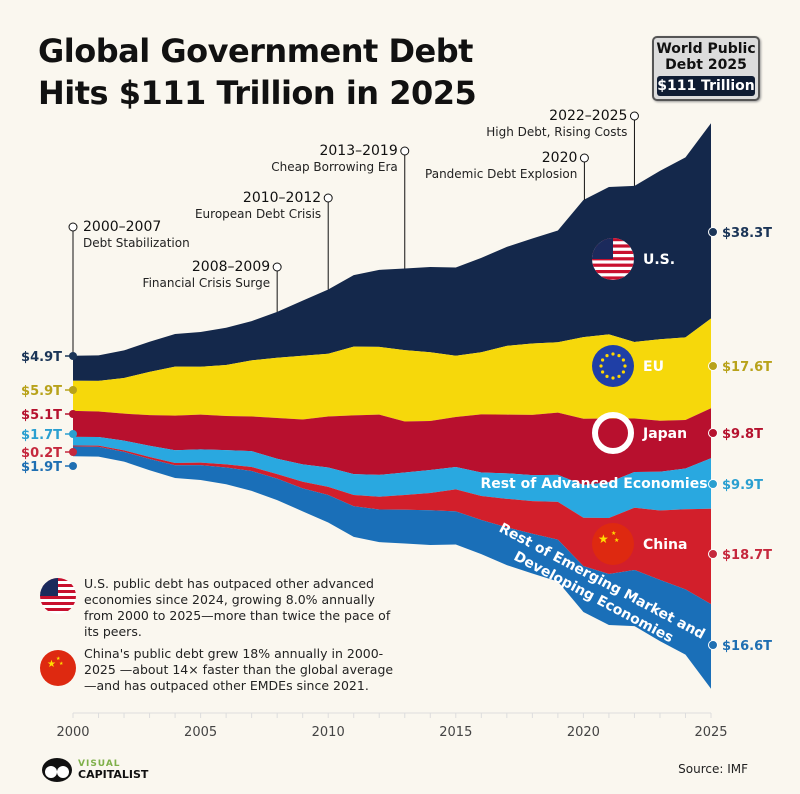 The image size is (800, 794). What do you see at coordinates (653, 367) in the screenshot?
I see `band-label-eu: EU` at bounding box center [653, 367].